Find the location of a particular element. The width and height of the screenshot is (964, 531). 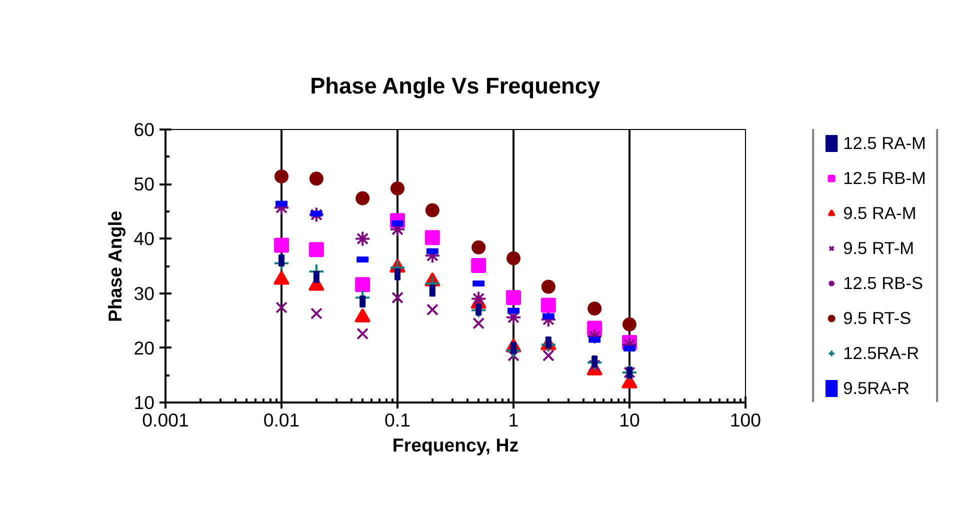

x-tick-label: 0.1 is located at coordinates (397, 420).